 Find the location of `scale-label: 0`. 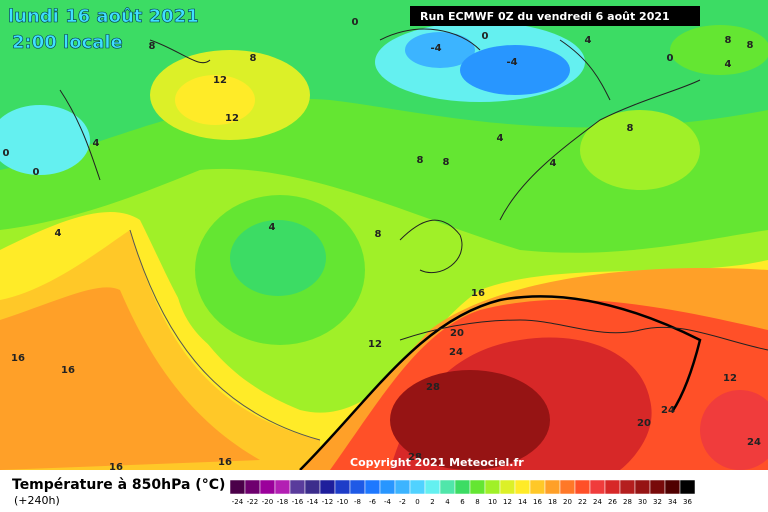

scale-label: 0 is located at coordinates (417, 502).